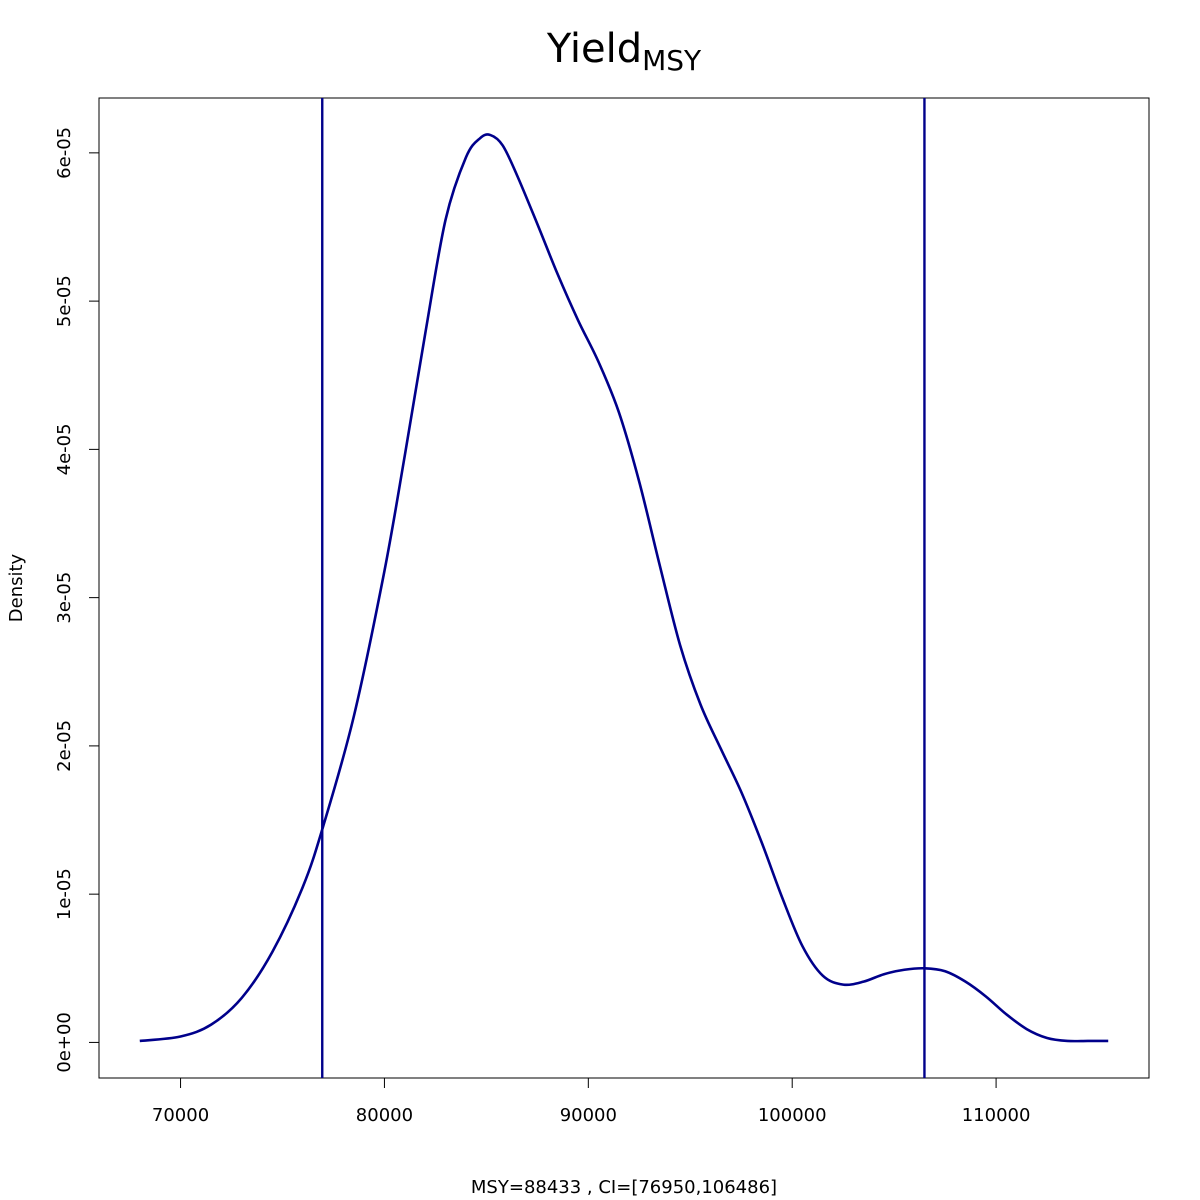 This screenshot has width=1200, height=1200. Describe the element at coordinates (180, 1115) in the screenshot. I see `x-tick-label: 70000` at that location.